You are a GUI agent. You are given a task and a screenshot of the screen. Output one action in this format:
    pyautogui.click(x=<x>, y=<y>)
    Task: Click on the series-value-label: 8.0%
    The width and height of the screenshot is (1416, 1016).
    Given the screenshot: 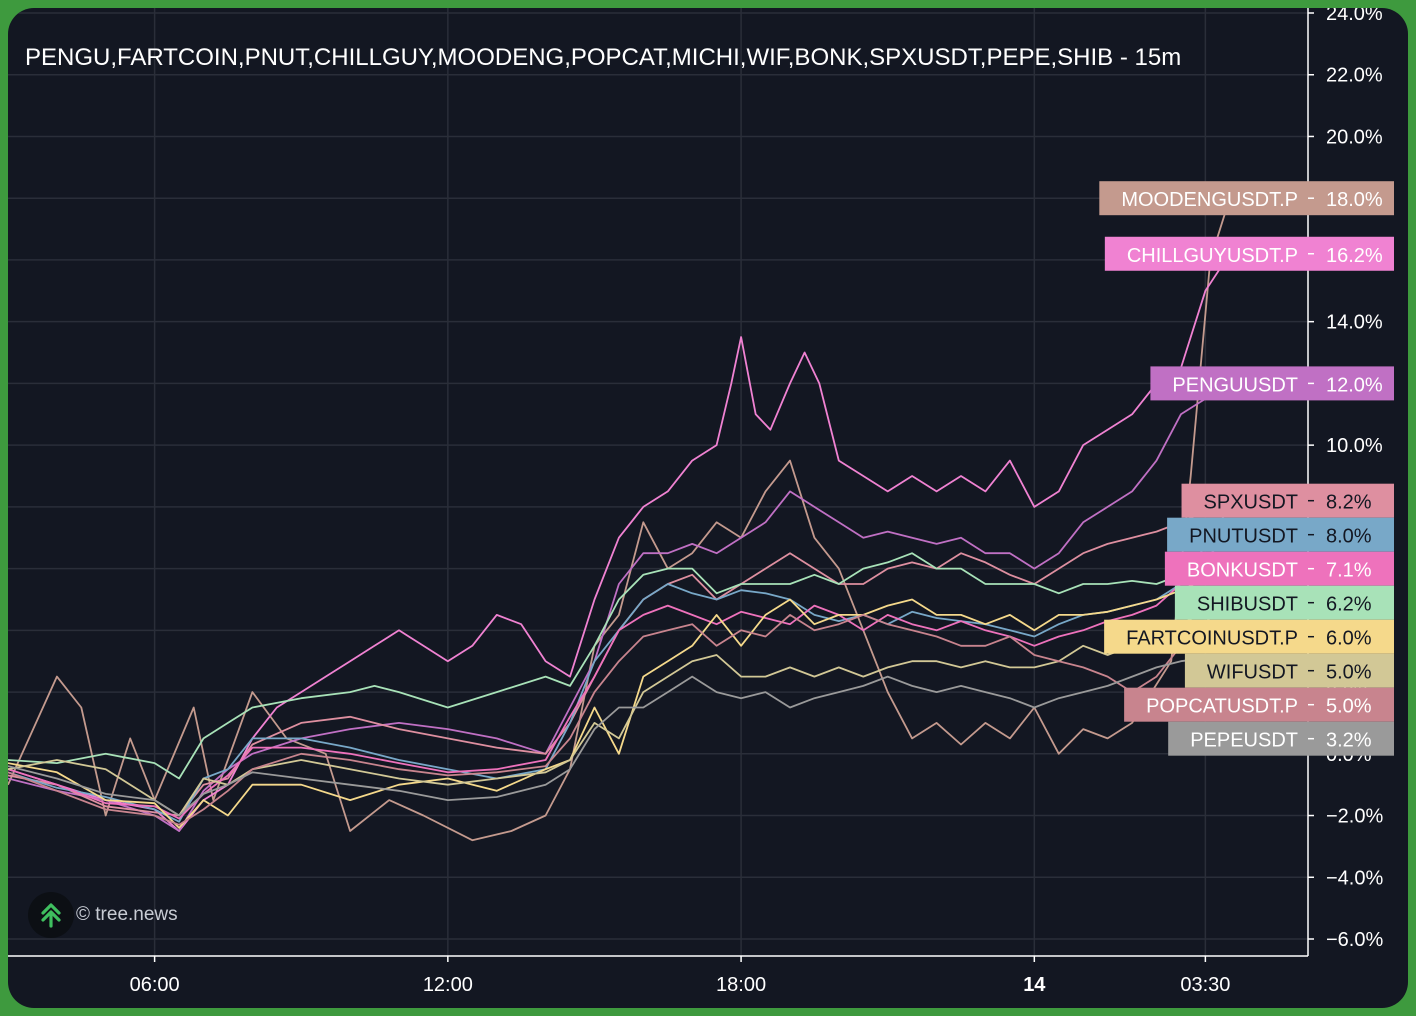 What is the action you would take?
    pyautogui.click(x=1349, y=537)
    